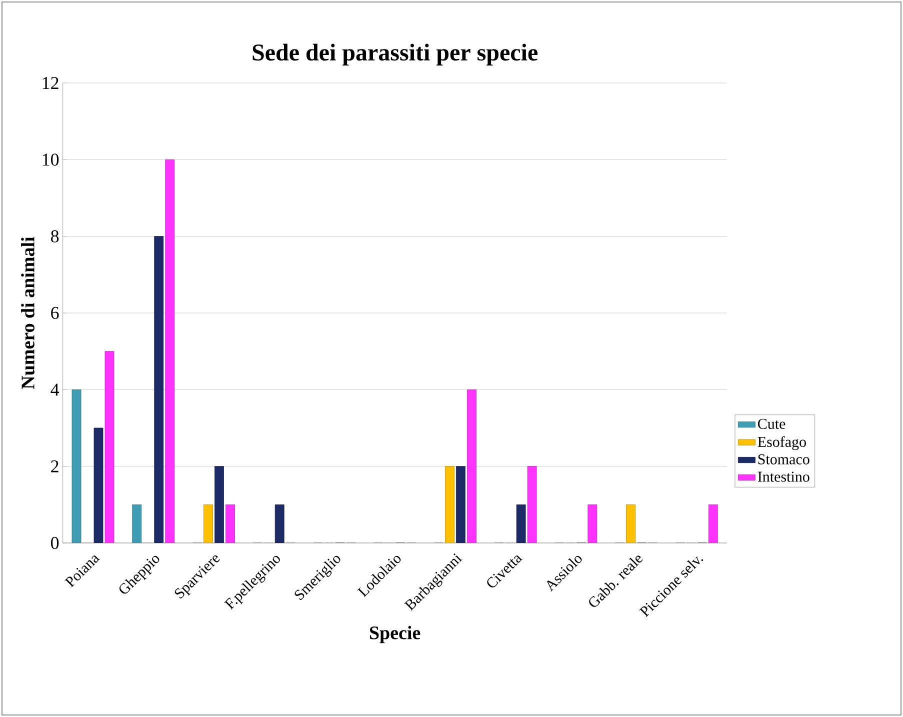 The height and width of the screenshot is (717, 903). What do you see at coordinates (54, 466) in the screenshot?
I see `y-tick-label: 2` at bounding box center [54, 466].